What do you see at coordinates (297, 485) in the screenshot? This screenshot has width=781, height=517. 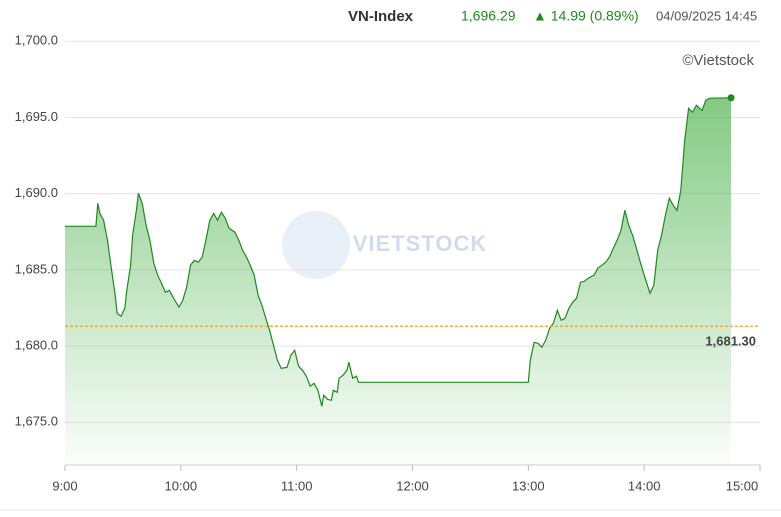 I see `x-tick-label: 11:00` at bounding box center [297, 485].